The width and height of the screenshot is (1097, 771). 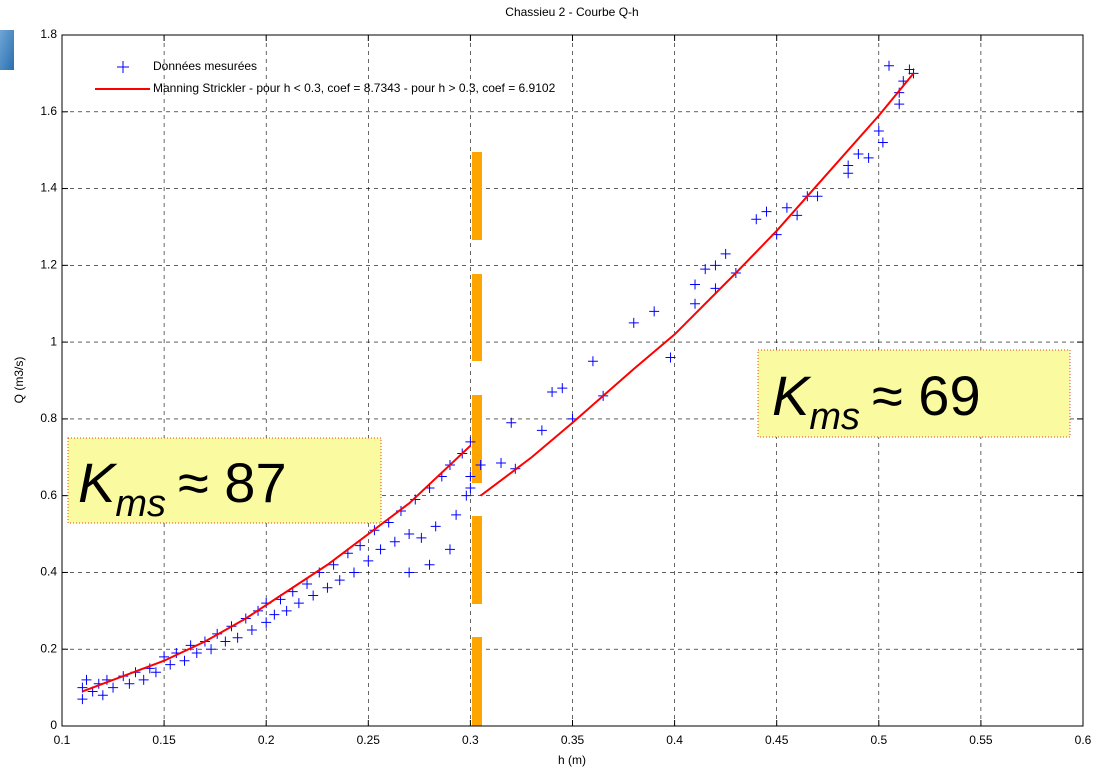 I want to click on x-tick-label: 0.4, so click(x=674, y=740).